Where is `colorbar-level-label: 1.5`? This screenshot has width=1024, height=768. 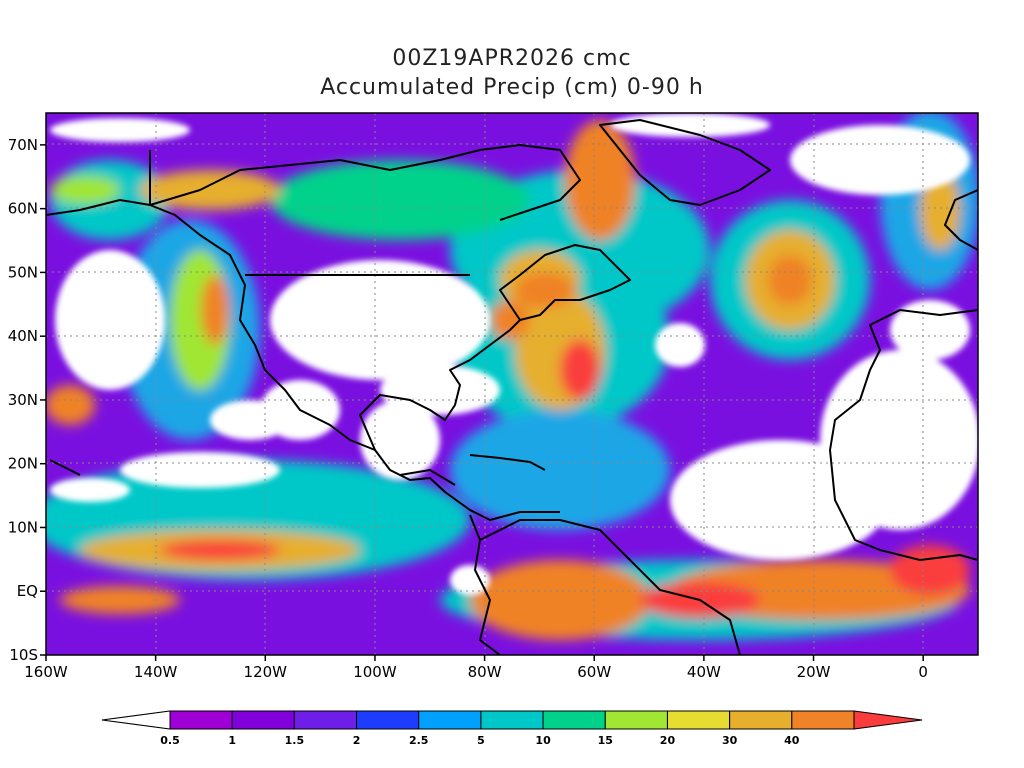
colorbar-level-label: 1.5 is located at coordinates (295, 740).